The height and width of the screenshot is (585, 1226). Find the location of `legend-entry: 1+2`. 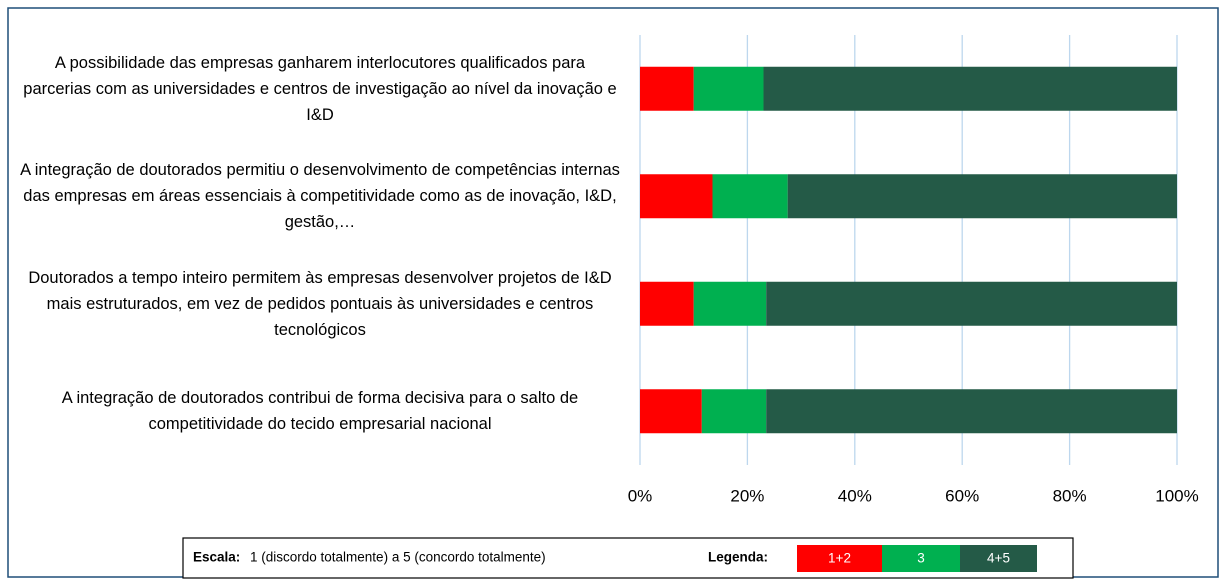

legend-entry: 1+2 is located at coordinates (839, 558).